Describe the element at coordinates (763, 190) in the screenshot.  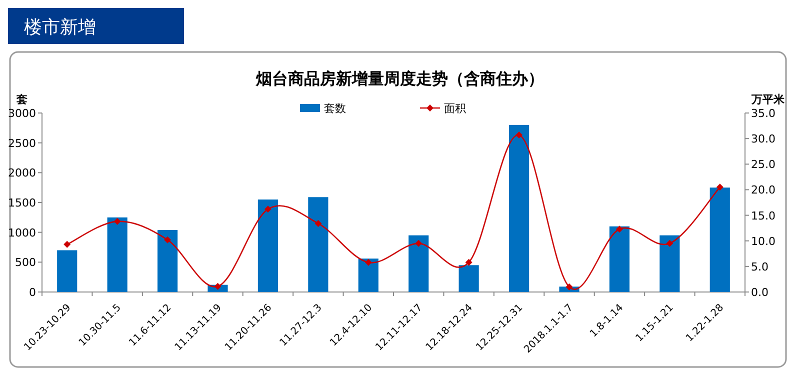
I see `y2-tick-label: 20.0` at that location.